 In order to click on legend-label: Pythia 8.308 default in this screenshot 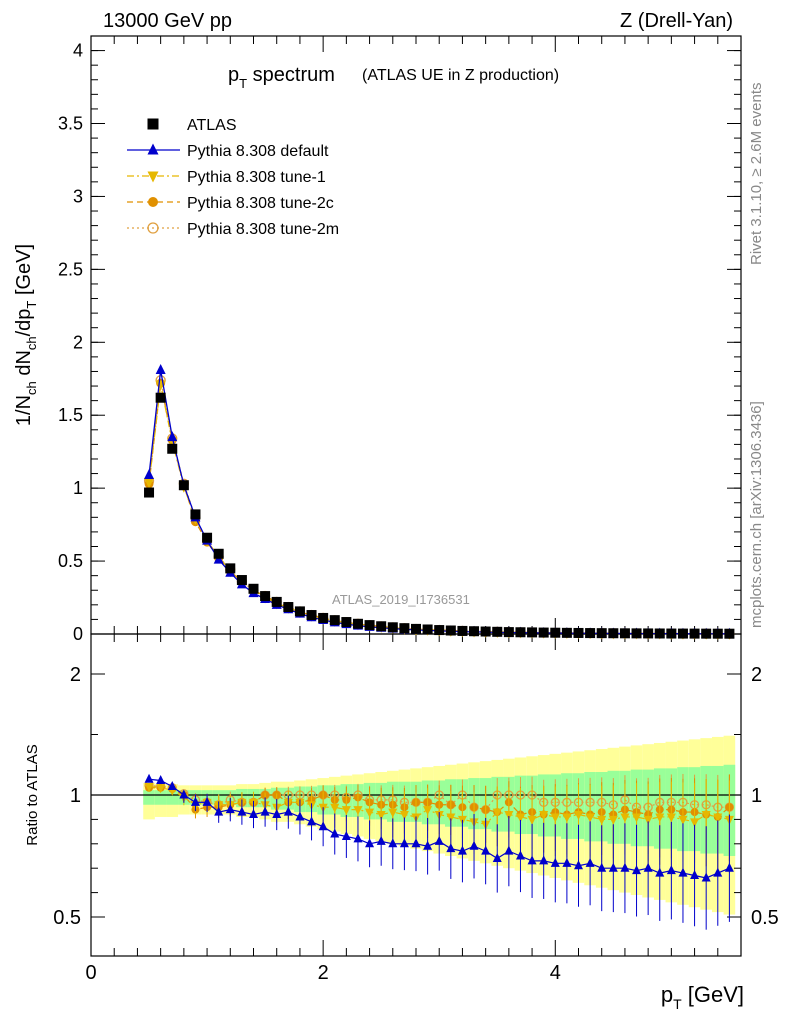, I will do `click(258, 151)`.